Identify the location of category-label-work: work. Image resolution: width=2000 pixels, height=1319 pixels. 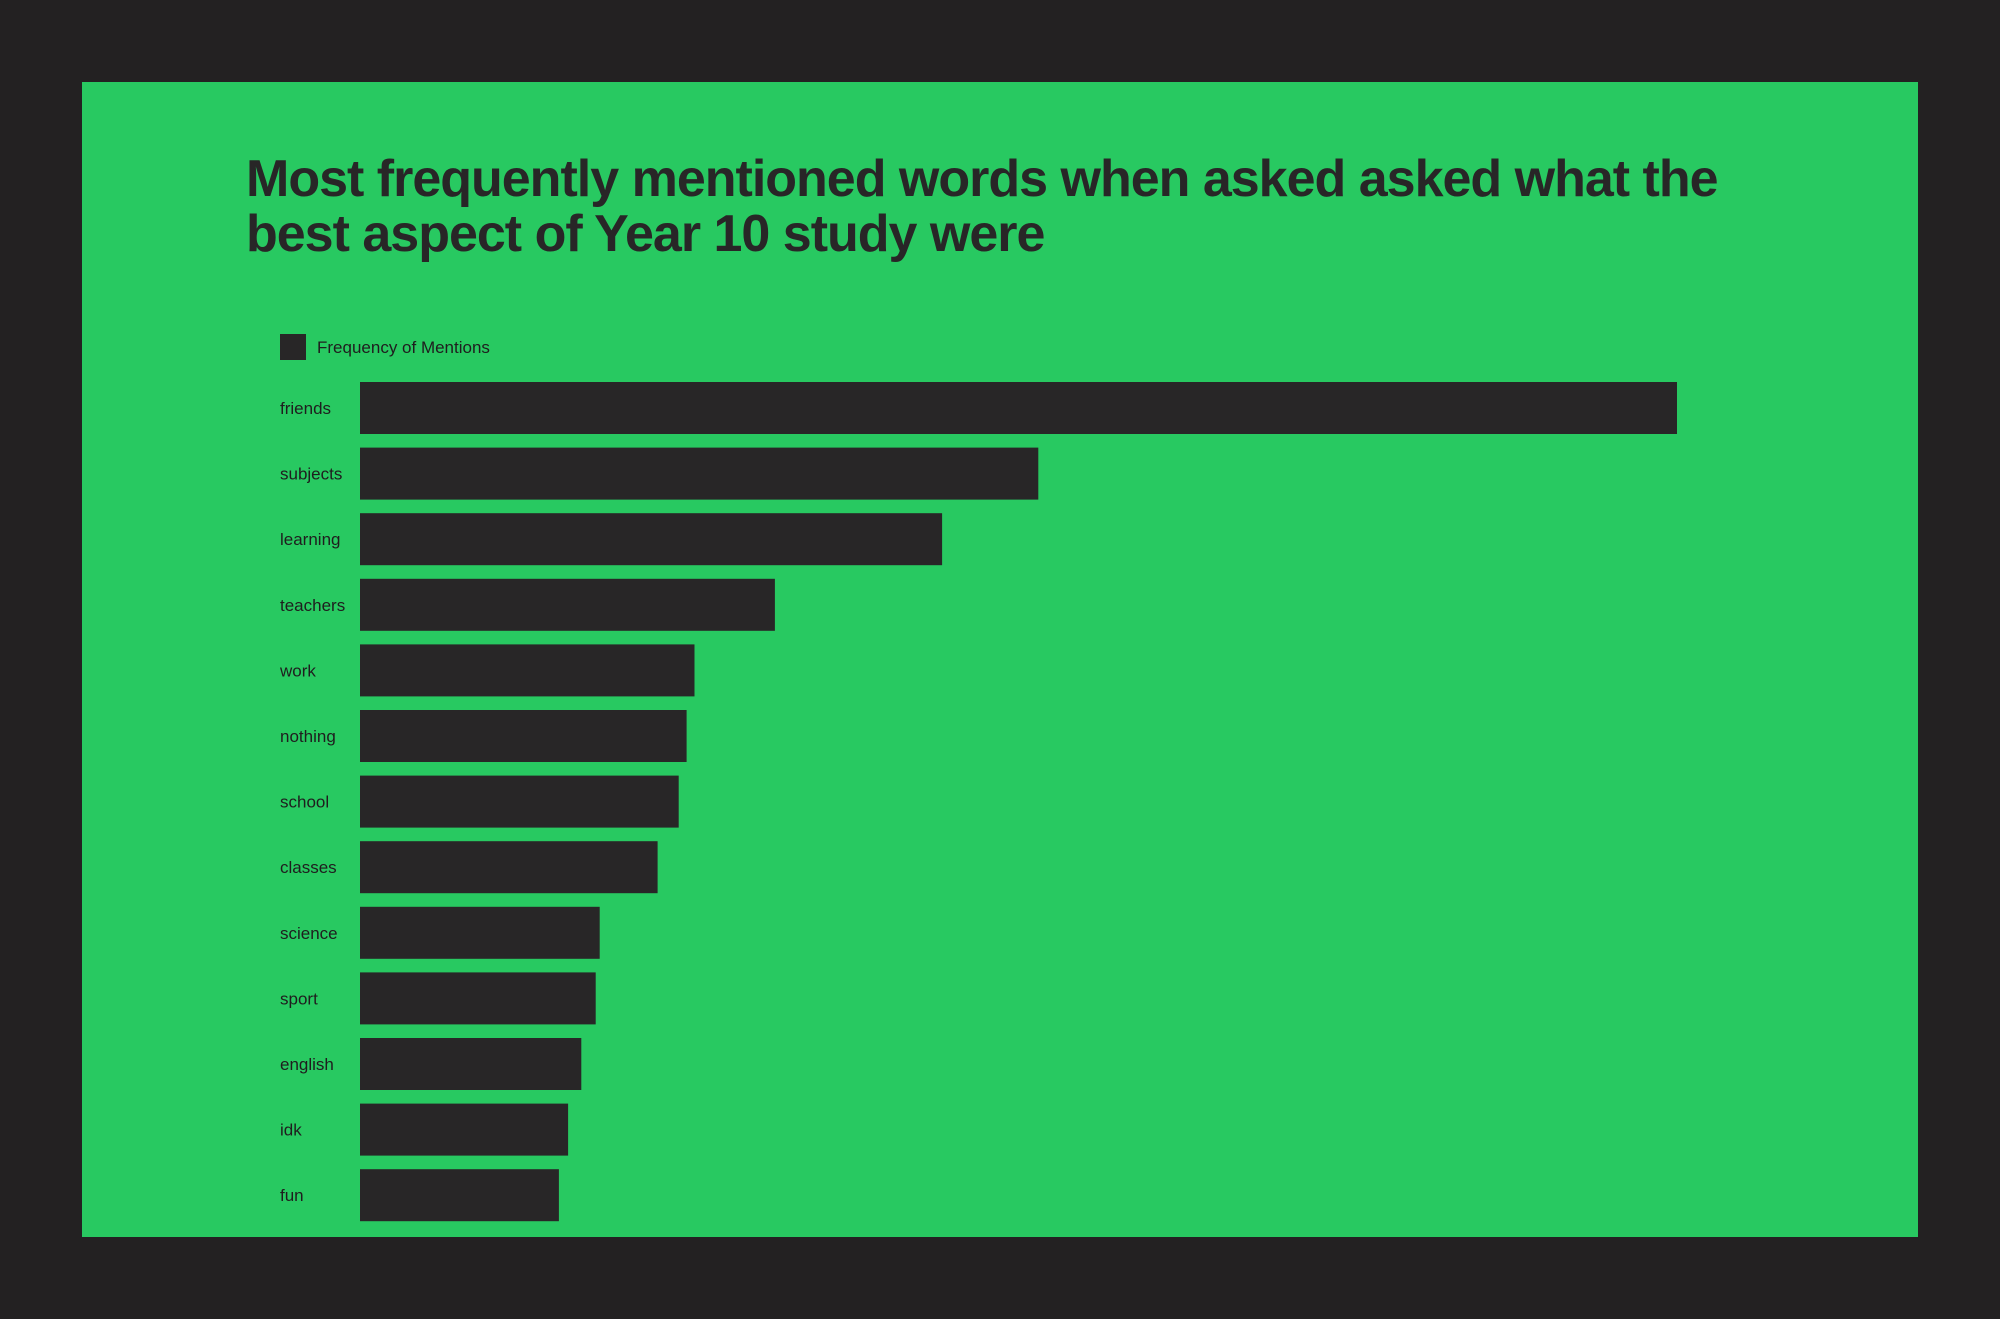
(297, 670).